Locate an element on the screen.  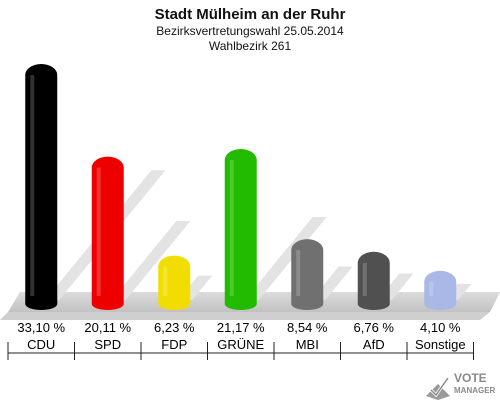
bar-grüne is located at coordinates (240, 229).